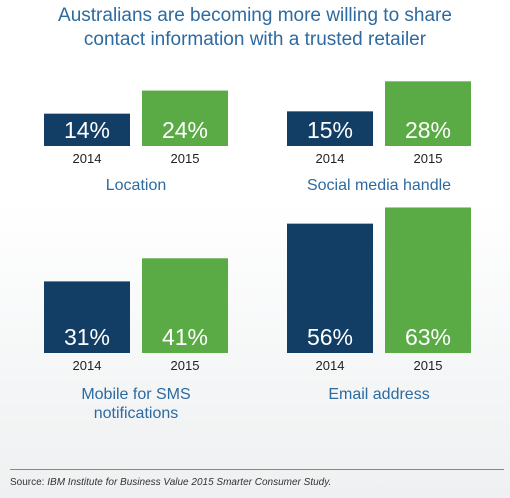 Image resolution: width=510 pixels, height=498 pixels. What do you see at coordinates (185, 337) in the screenshot?
I see `data-label: 41%` at bounding box center [185, 337].